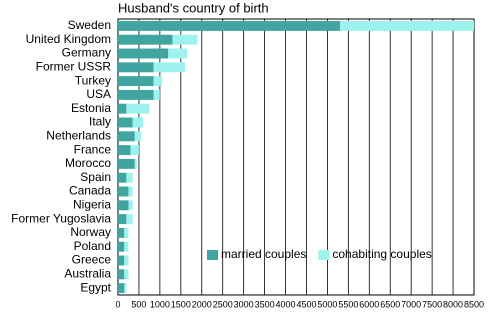 Image resolution: width=488 pixels, height=315 pixels. Describe the element at coordinates (86, 53) in the screenshot. I see `y-tick-label: Germany` at that location.